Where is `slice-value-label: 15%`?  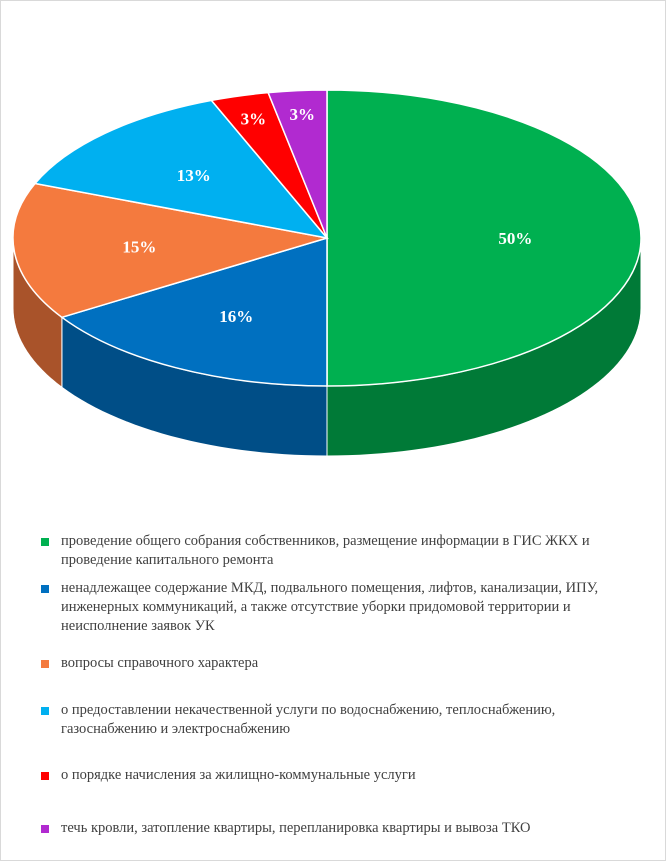 slice-value-label: 15% is located at coordinates (139, 246).